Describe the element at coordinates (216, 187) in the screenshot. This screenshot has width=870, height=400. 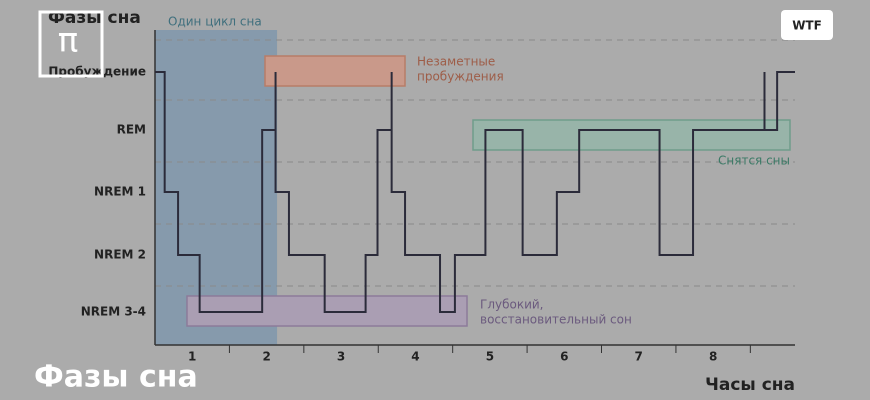
I see `cycle-span` at that location.